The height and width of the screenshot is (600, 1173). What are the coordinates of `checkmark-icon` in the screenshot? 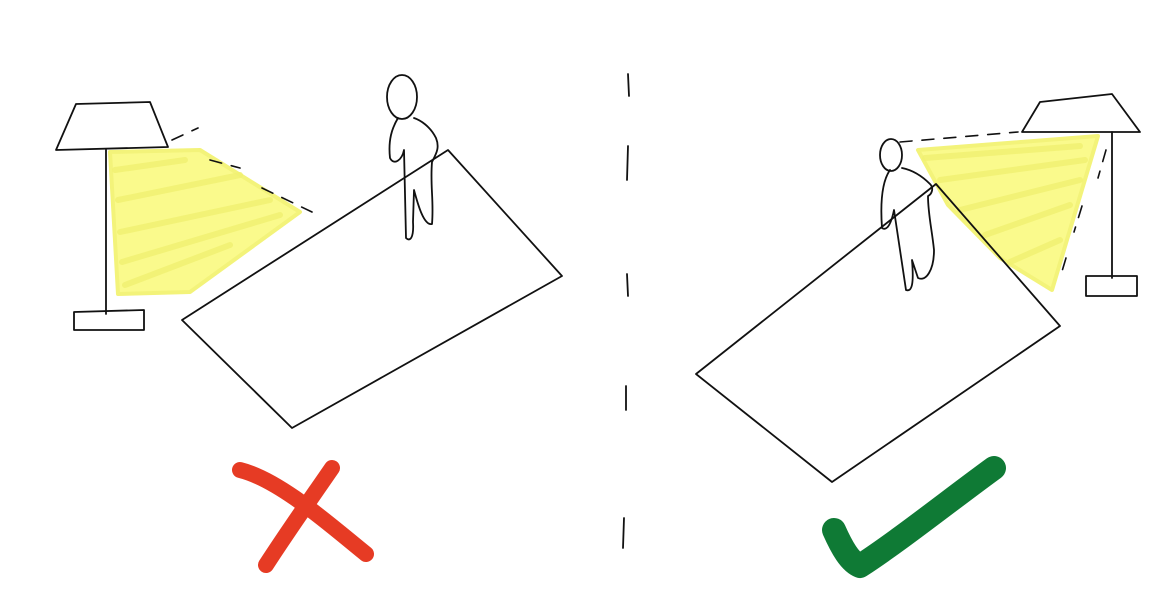 It's located at (914, 517).